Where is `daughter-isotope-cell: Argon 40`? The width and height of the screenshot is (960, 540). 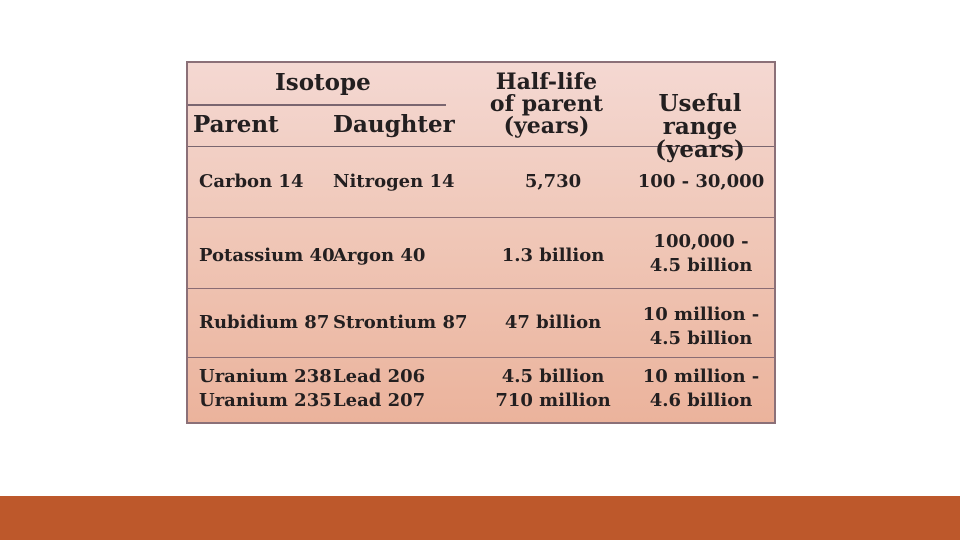
daughter-isotope-cell: Argon 40 is located at coordinates (379, 255).